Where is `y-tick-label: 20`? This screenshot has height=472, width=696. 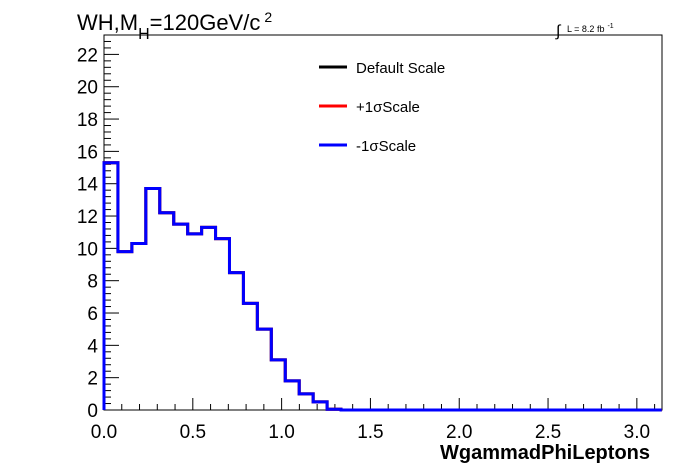
y-tick-label: 20 is located at coordinates (87, 88).